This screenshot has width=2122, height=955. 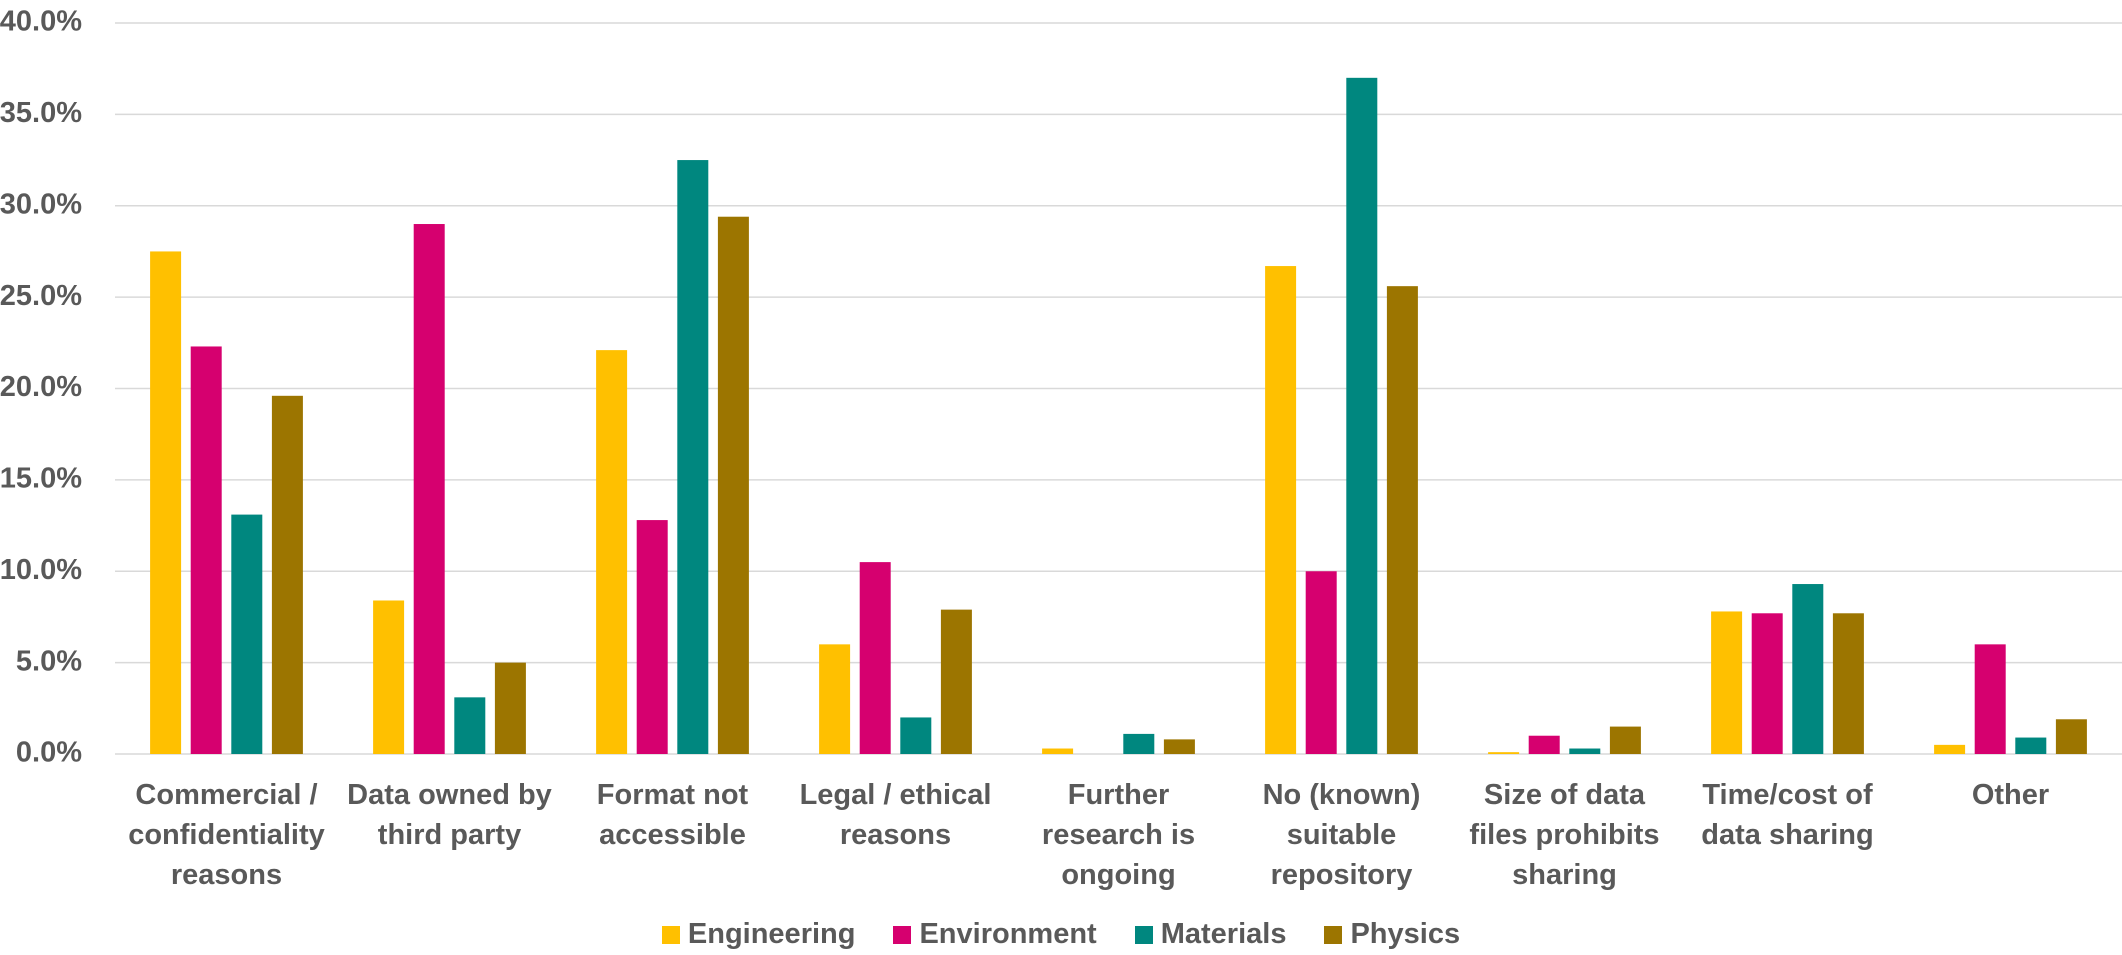 I want to click on y-tick-label: 15.0%, so click(x=41, y=479).